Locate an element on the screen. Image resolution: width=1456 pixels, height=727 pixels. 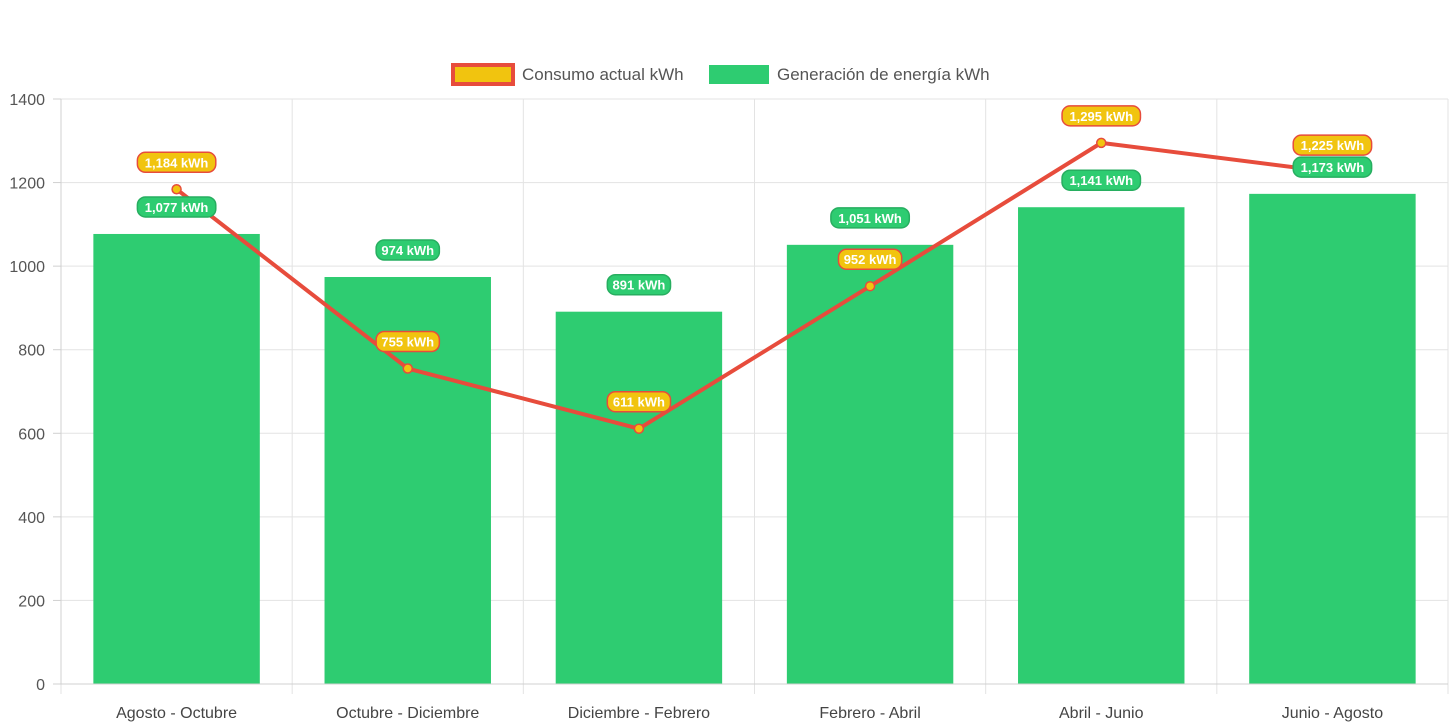
data-label-generacion: 1,141 kWh is located at coordinates (1101, 180).